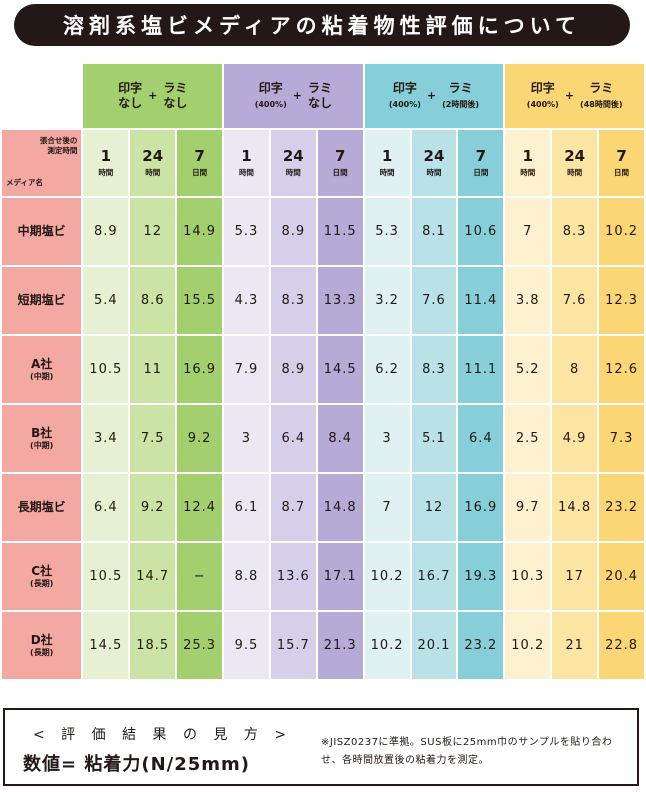 This screenshot has width=646, height=793. I want to click on value-cell: 11.4, so click(481, 300).